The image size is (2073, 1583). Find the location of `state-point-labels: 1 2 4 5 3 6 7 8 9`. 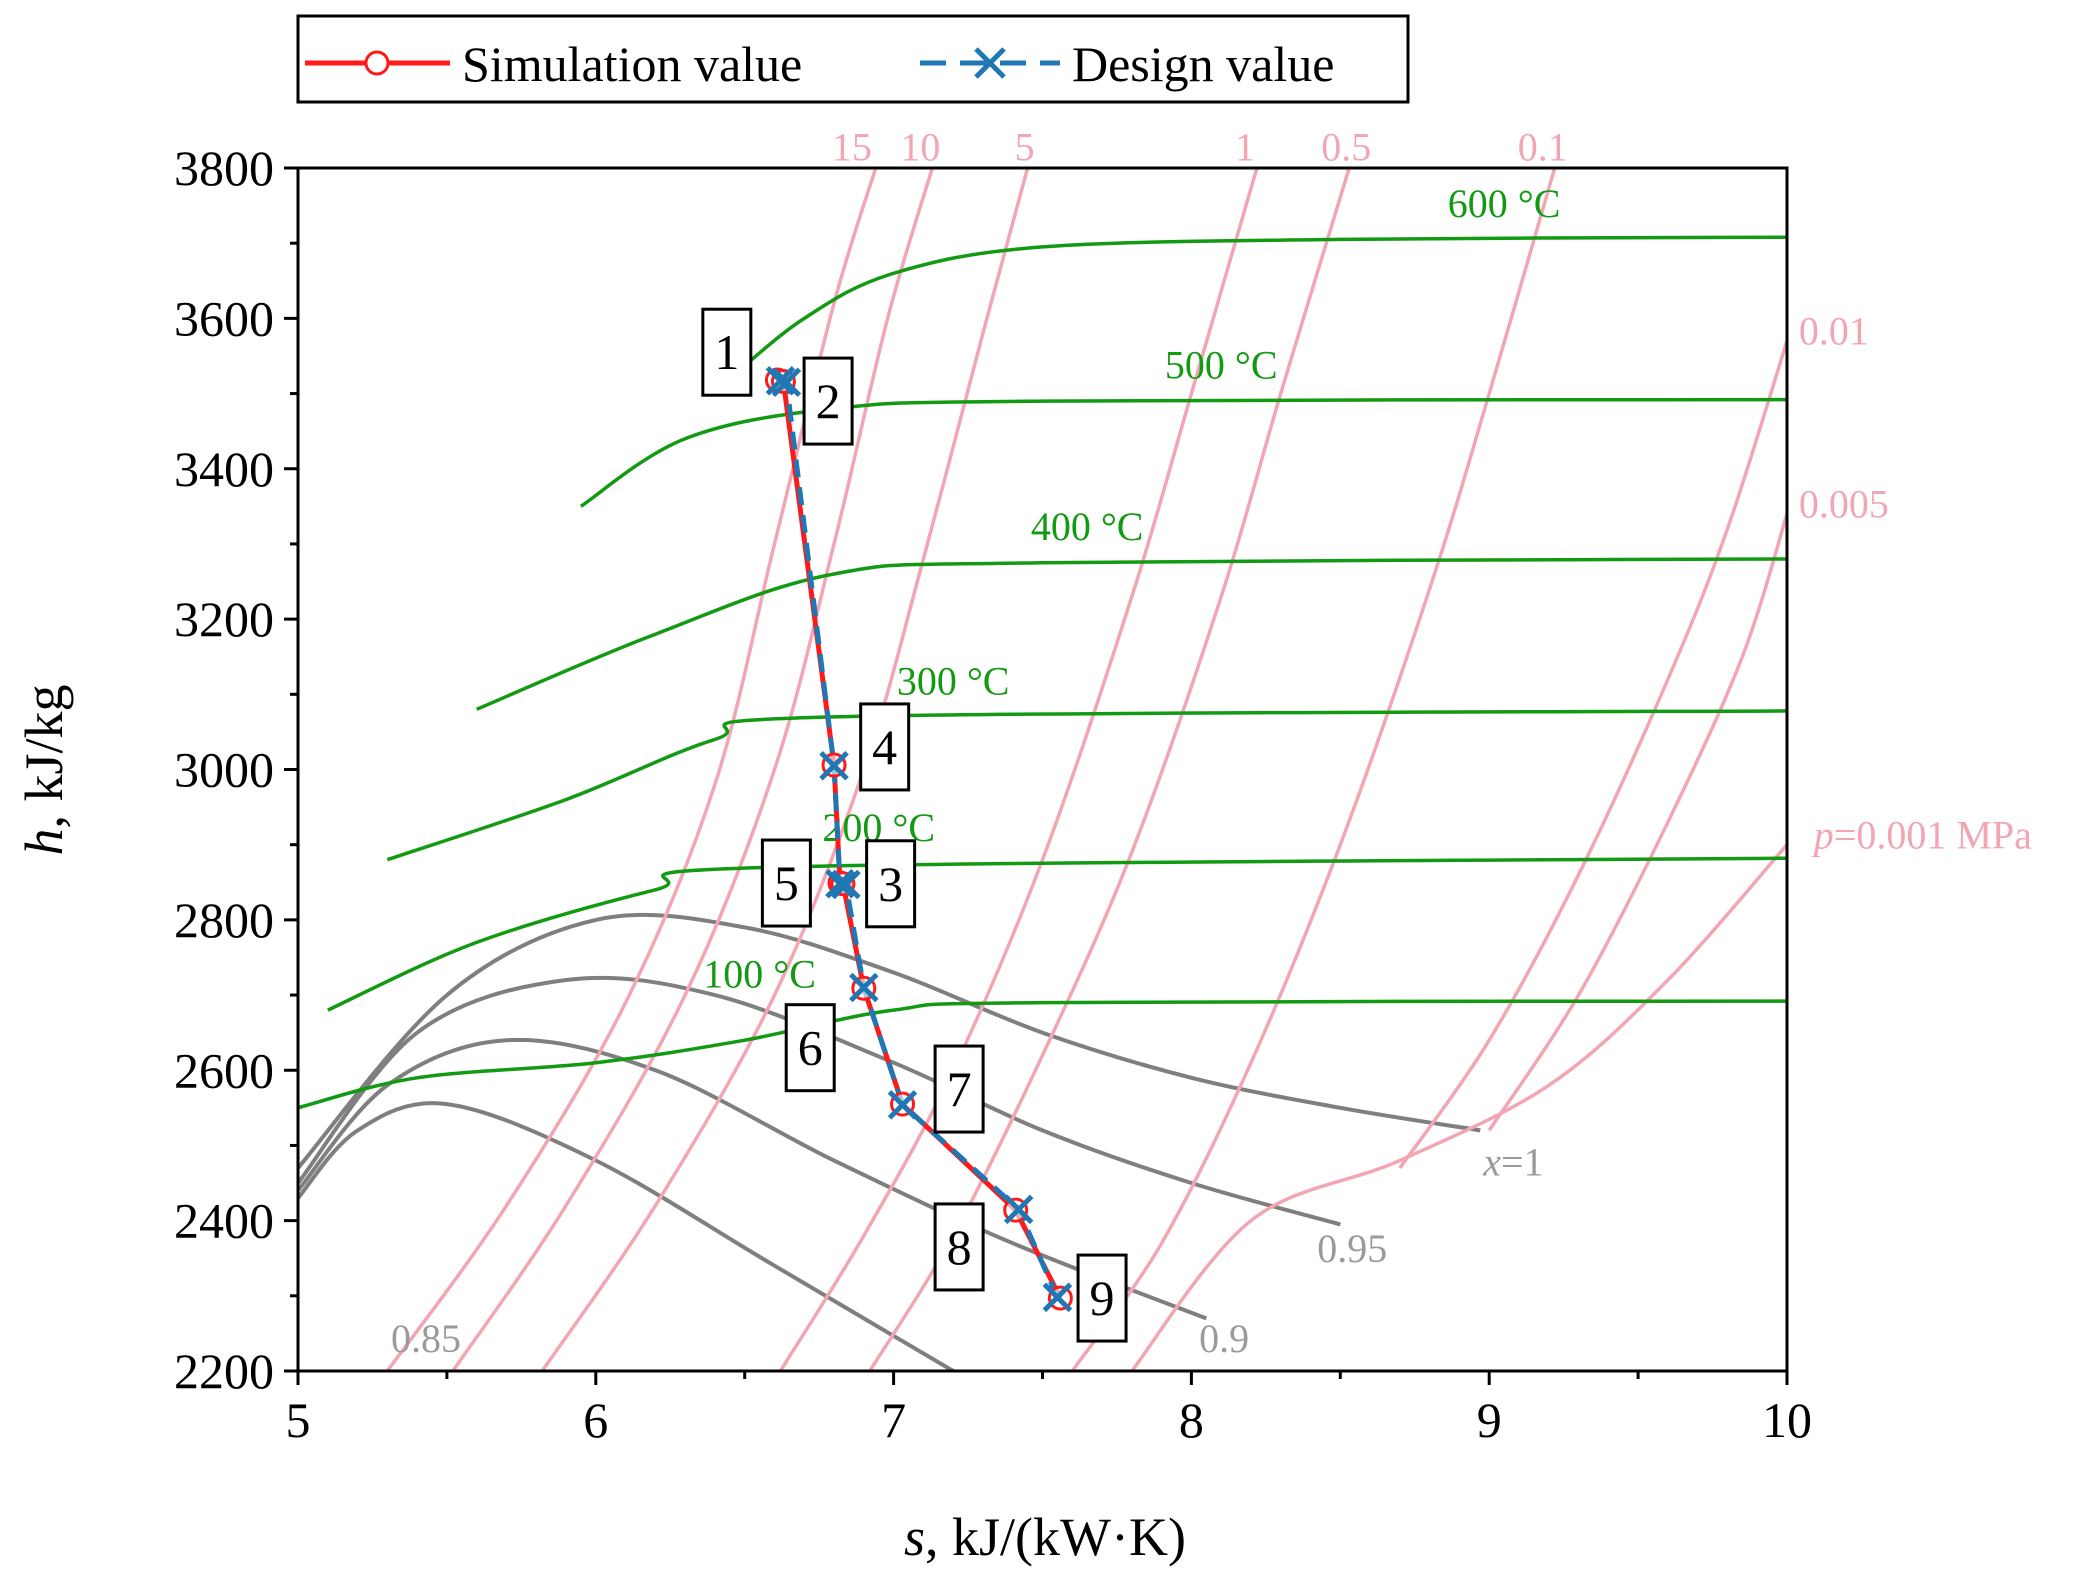

state-point-labels: 1 2 4 5 3 6 7 8 9 is located at coordinates (914, 825).